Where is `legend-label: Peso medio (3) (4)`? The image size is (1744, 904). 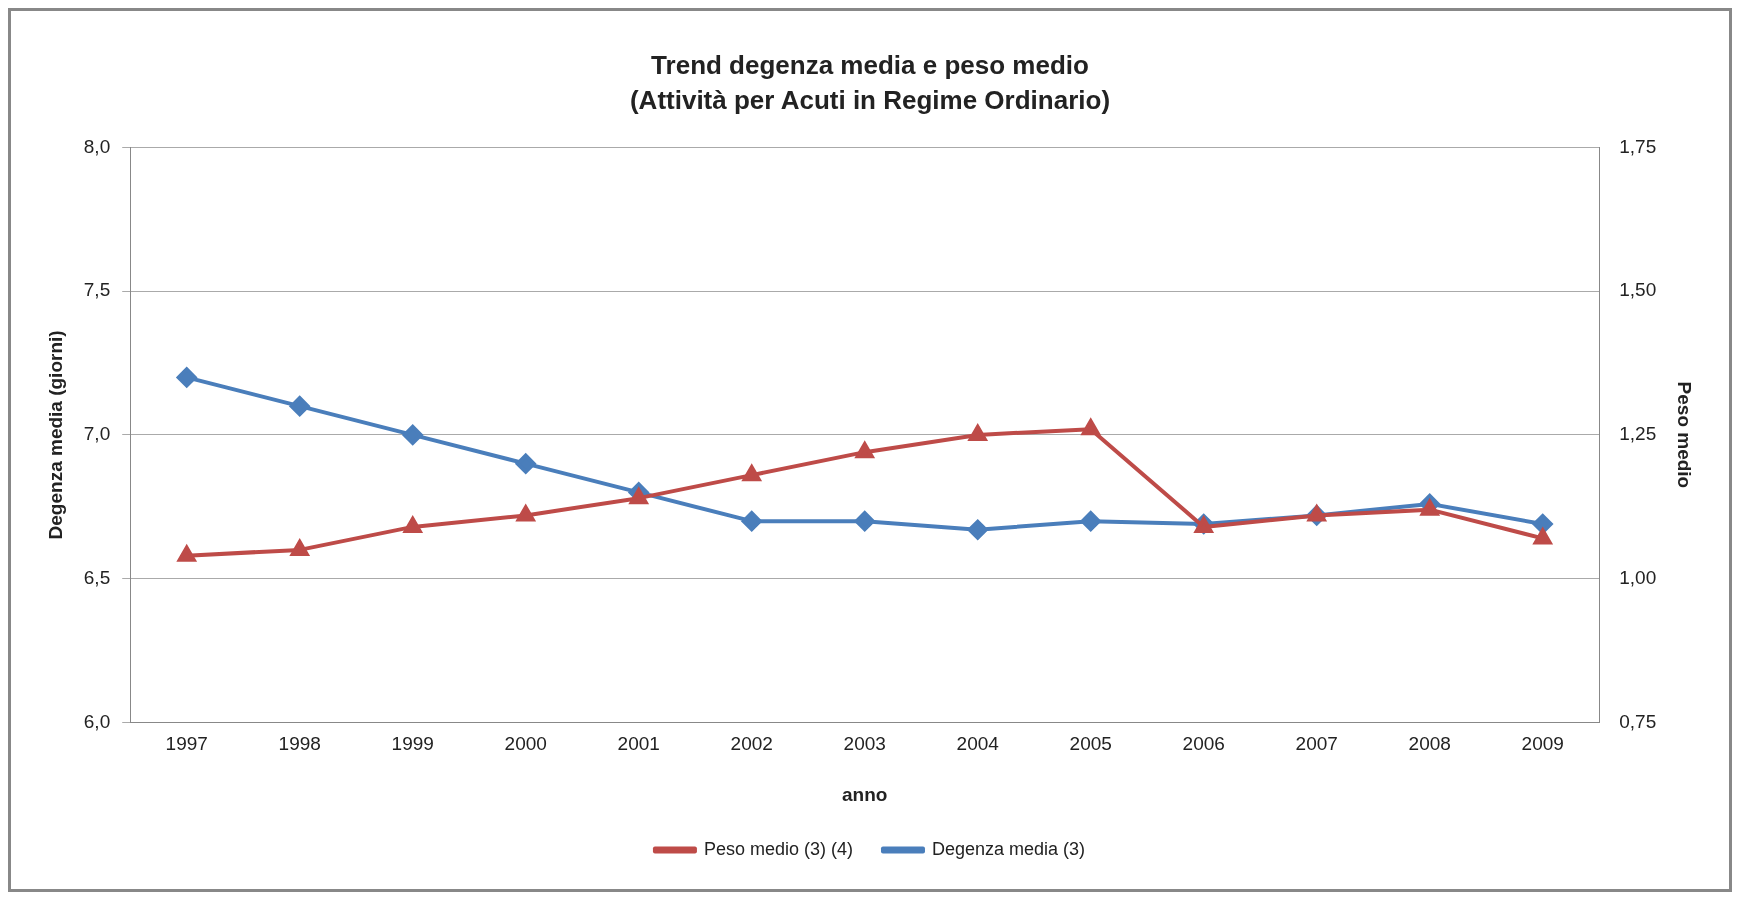 legend-label: Peso medio (3) (4) is located at coordinates (778, 848).